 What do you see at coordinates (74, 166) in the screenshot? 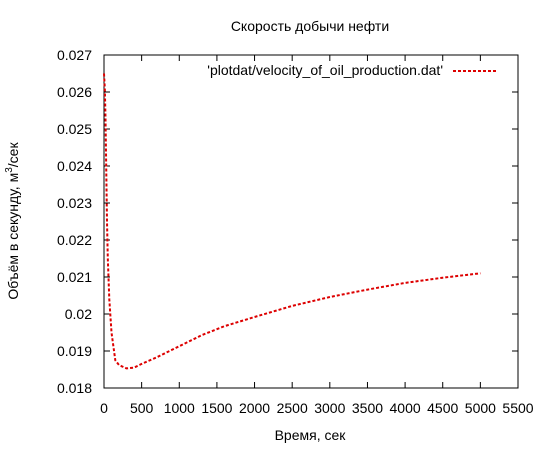
I see `y-tick-label: 0.024` at bounding box center [74, 166].